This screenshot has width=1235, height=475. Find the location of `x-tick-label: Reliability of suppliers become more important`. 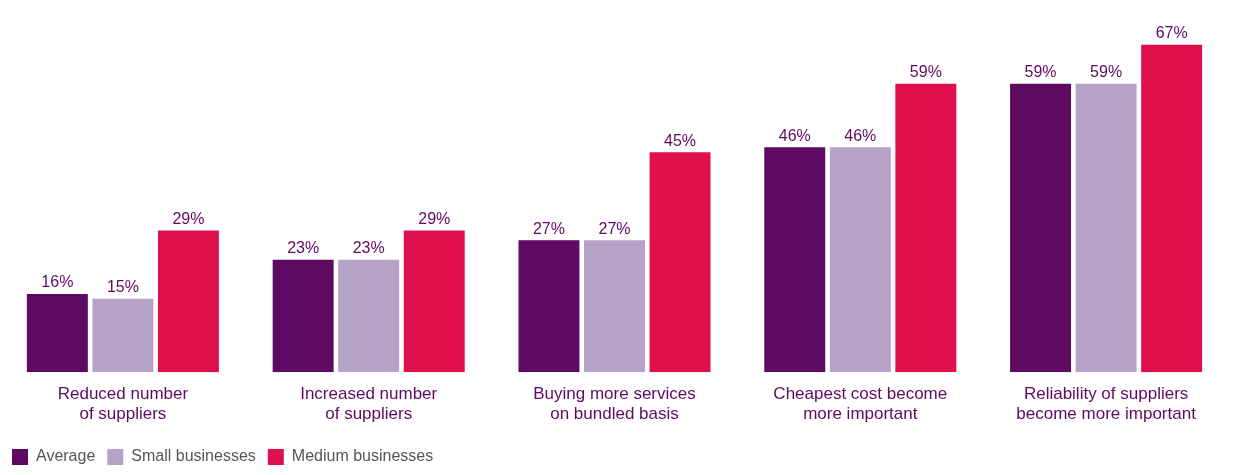

x-tick-label: Reliability of suppliers become more important is located at coordinates (1106, 404).